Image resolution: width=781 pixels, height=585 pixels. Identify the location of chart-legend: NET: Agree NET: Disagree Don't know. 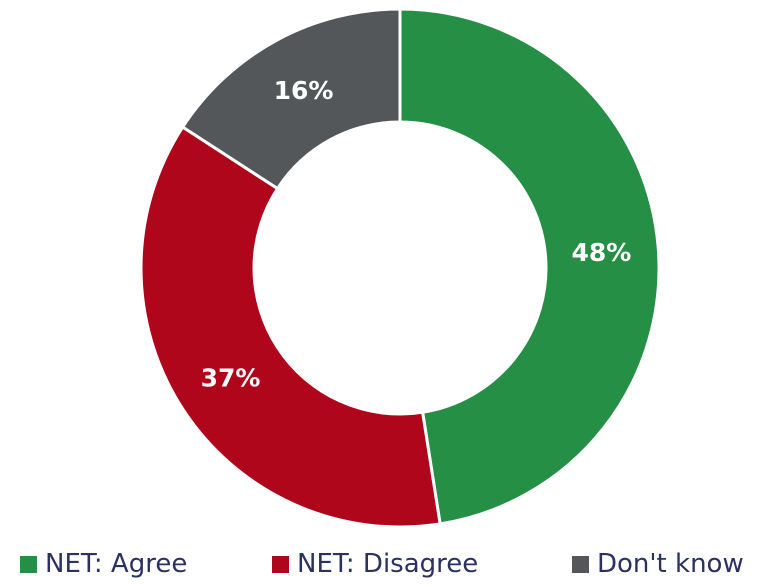
(390, 564).